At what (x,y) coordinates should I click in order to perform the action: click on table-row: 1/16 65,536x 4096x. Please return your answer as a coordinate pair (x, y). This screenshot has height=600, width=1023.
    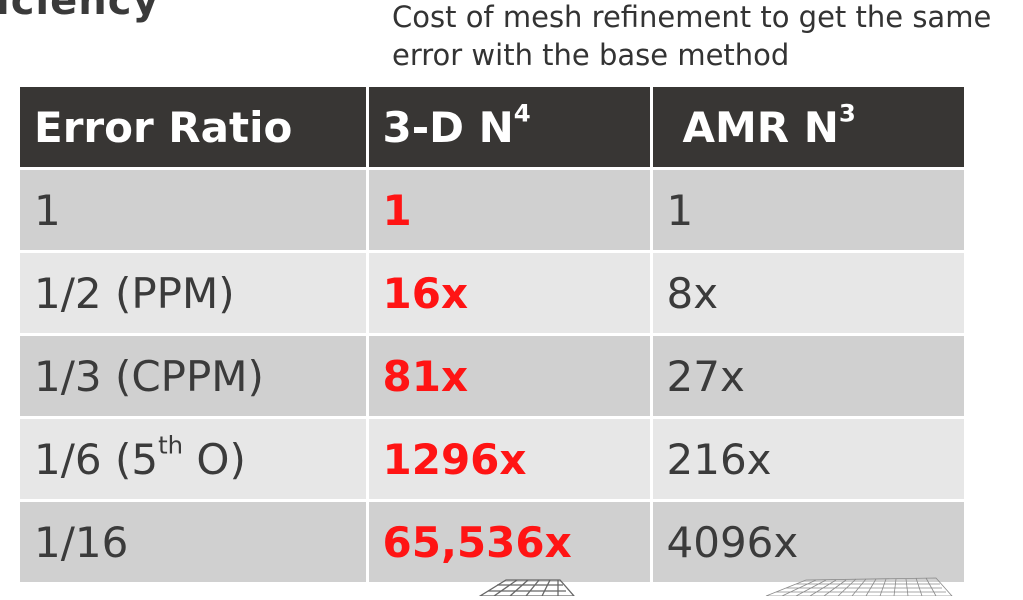
    Looking at the image, I should click on (493, 542).